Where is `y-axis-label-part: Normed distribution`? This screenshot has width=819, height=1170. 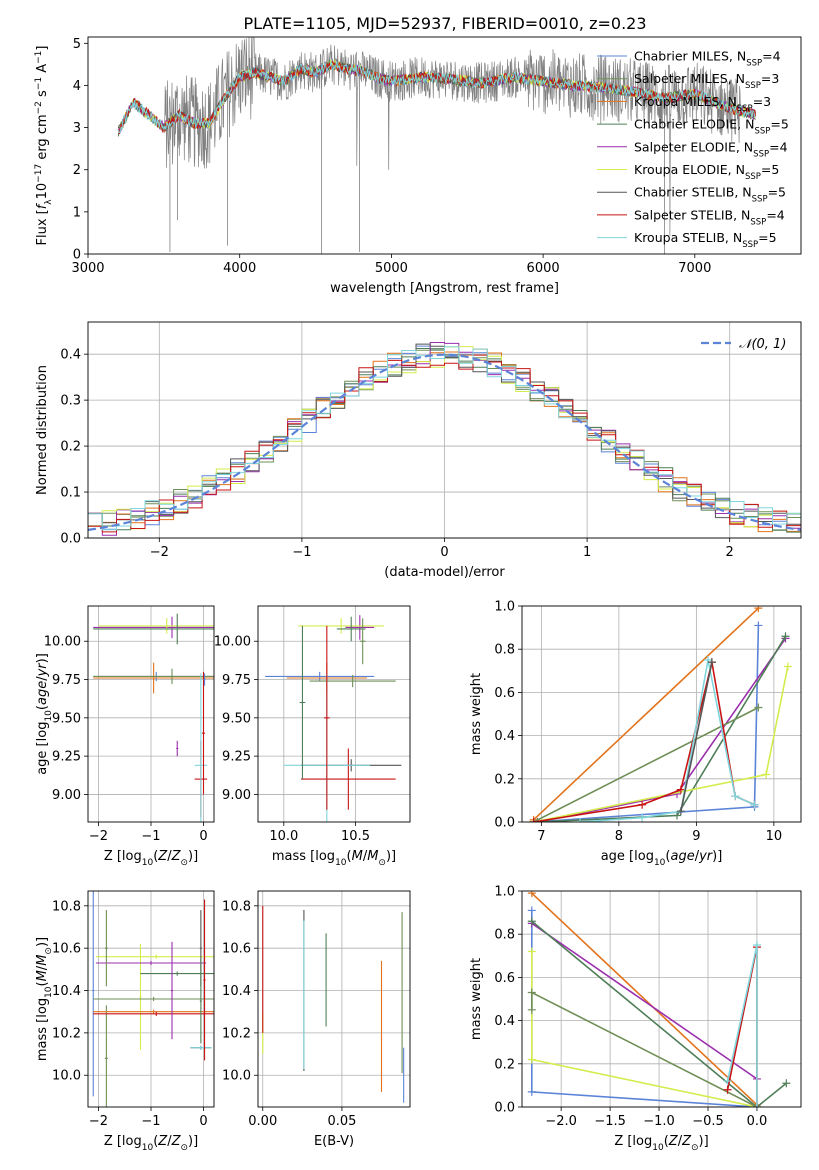 y-axis-label-part: Normed distribution is located at coordinates (42, 430).